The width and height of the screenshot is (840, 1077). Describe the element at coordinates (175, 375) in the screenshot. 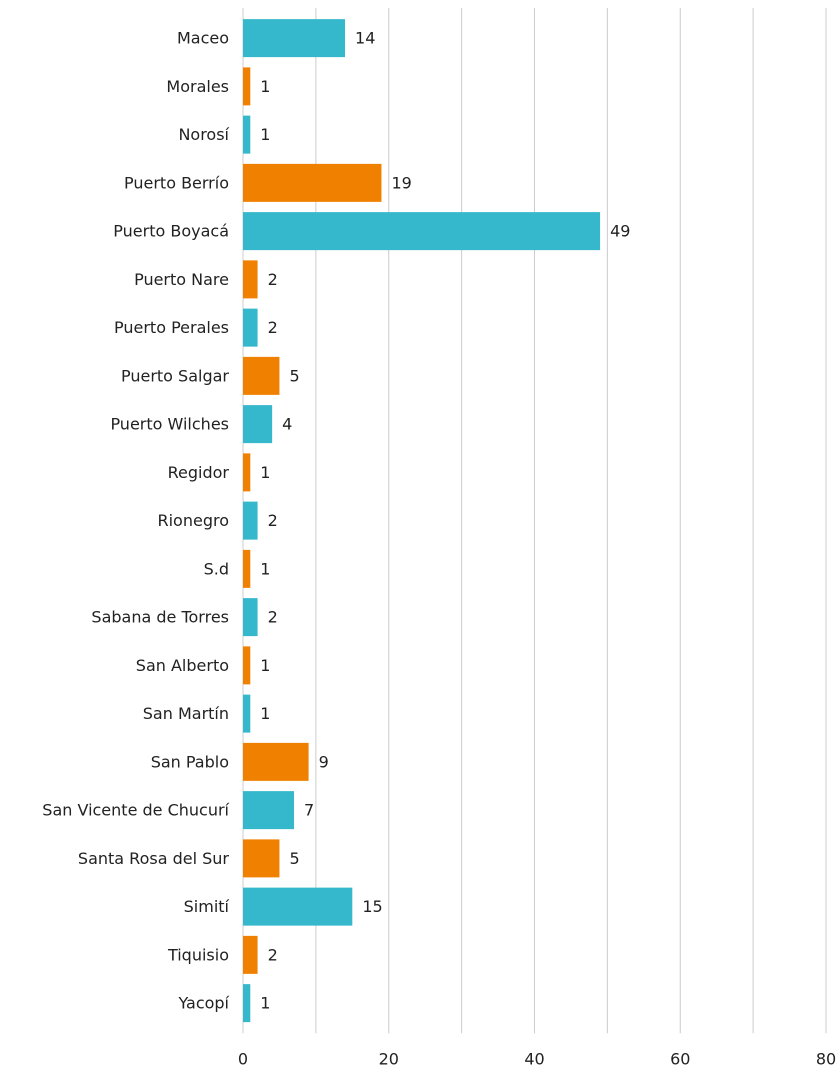

I see `y-tick-label: Puerto Salgar` at that location.